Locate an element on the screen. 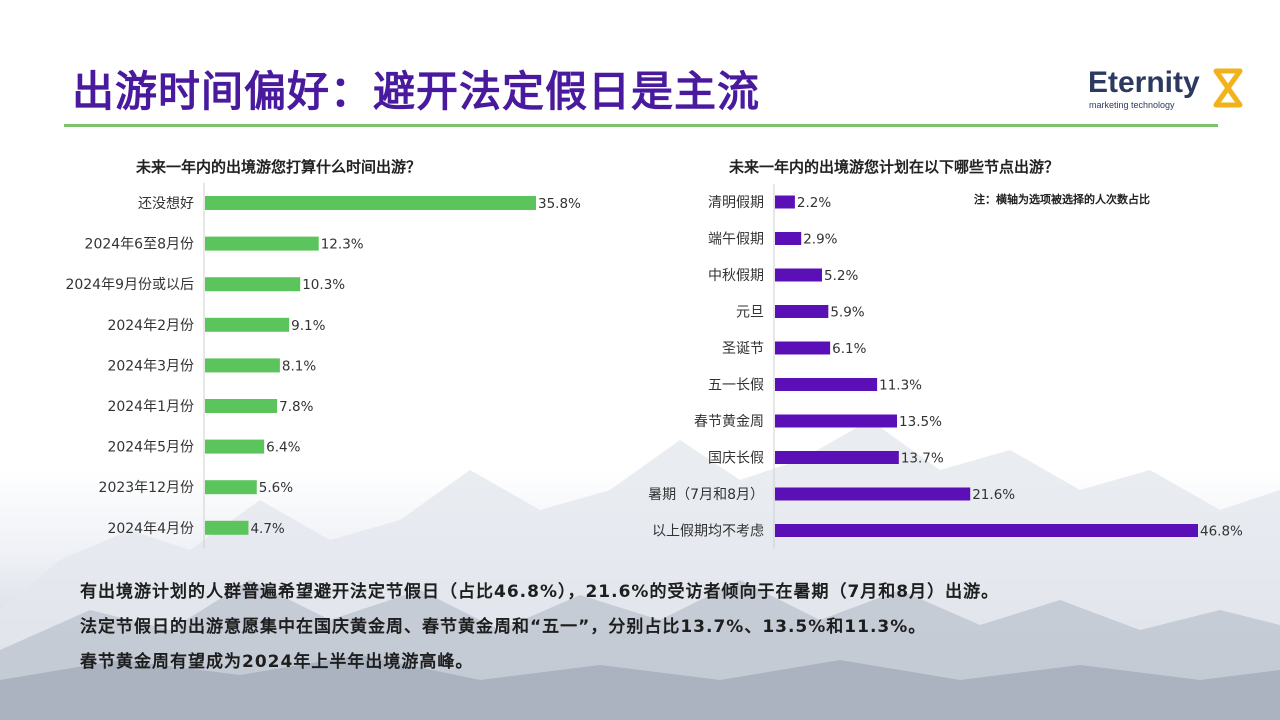  data-label: 12.3% is located at coordinates (342, 245).